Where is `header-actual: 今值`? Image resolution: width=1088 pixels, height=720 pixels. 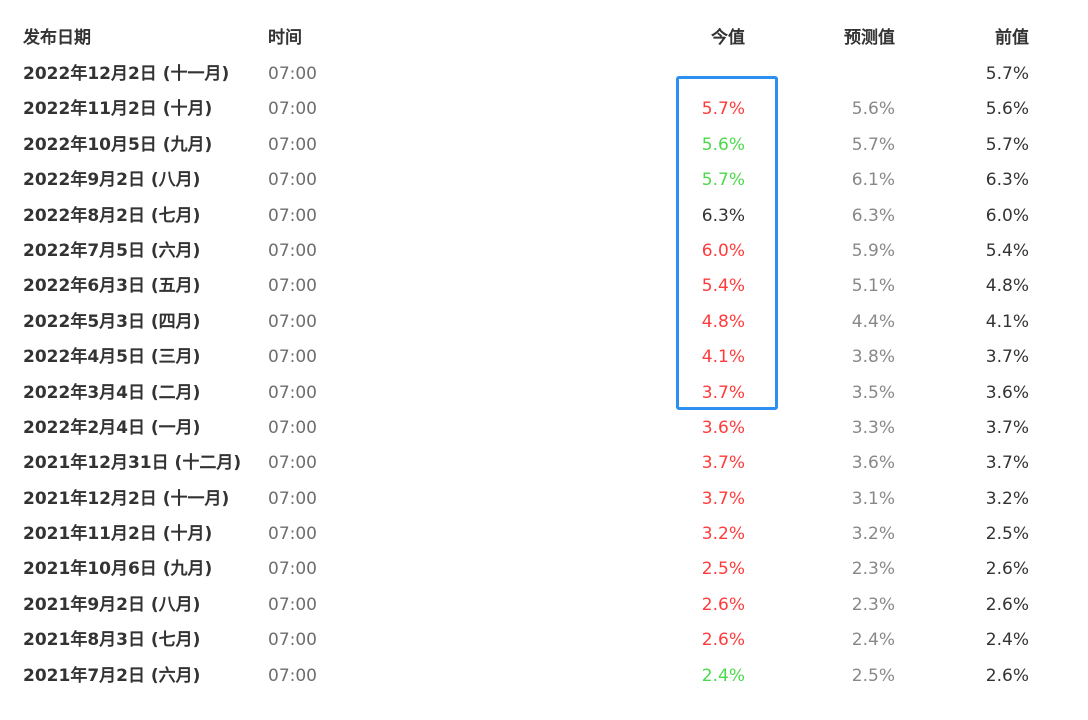 header-actual: 今值 is located at coordinates (728, 38).